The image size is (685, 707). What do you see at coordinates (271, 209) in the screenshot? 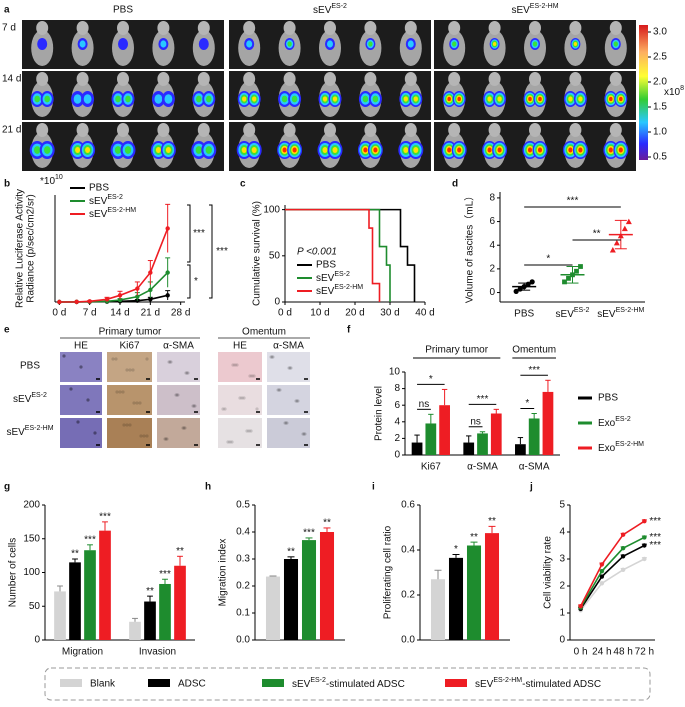
I see `y-tick-label: 100` at bounding box center [271, 209].